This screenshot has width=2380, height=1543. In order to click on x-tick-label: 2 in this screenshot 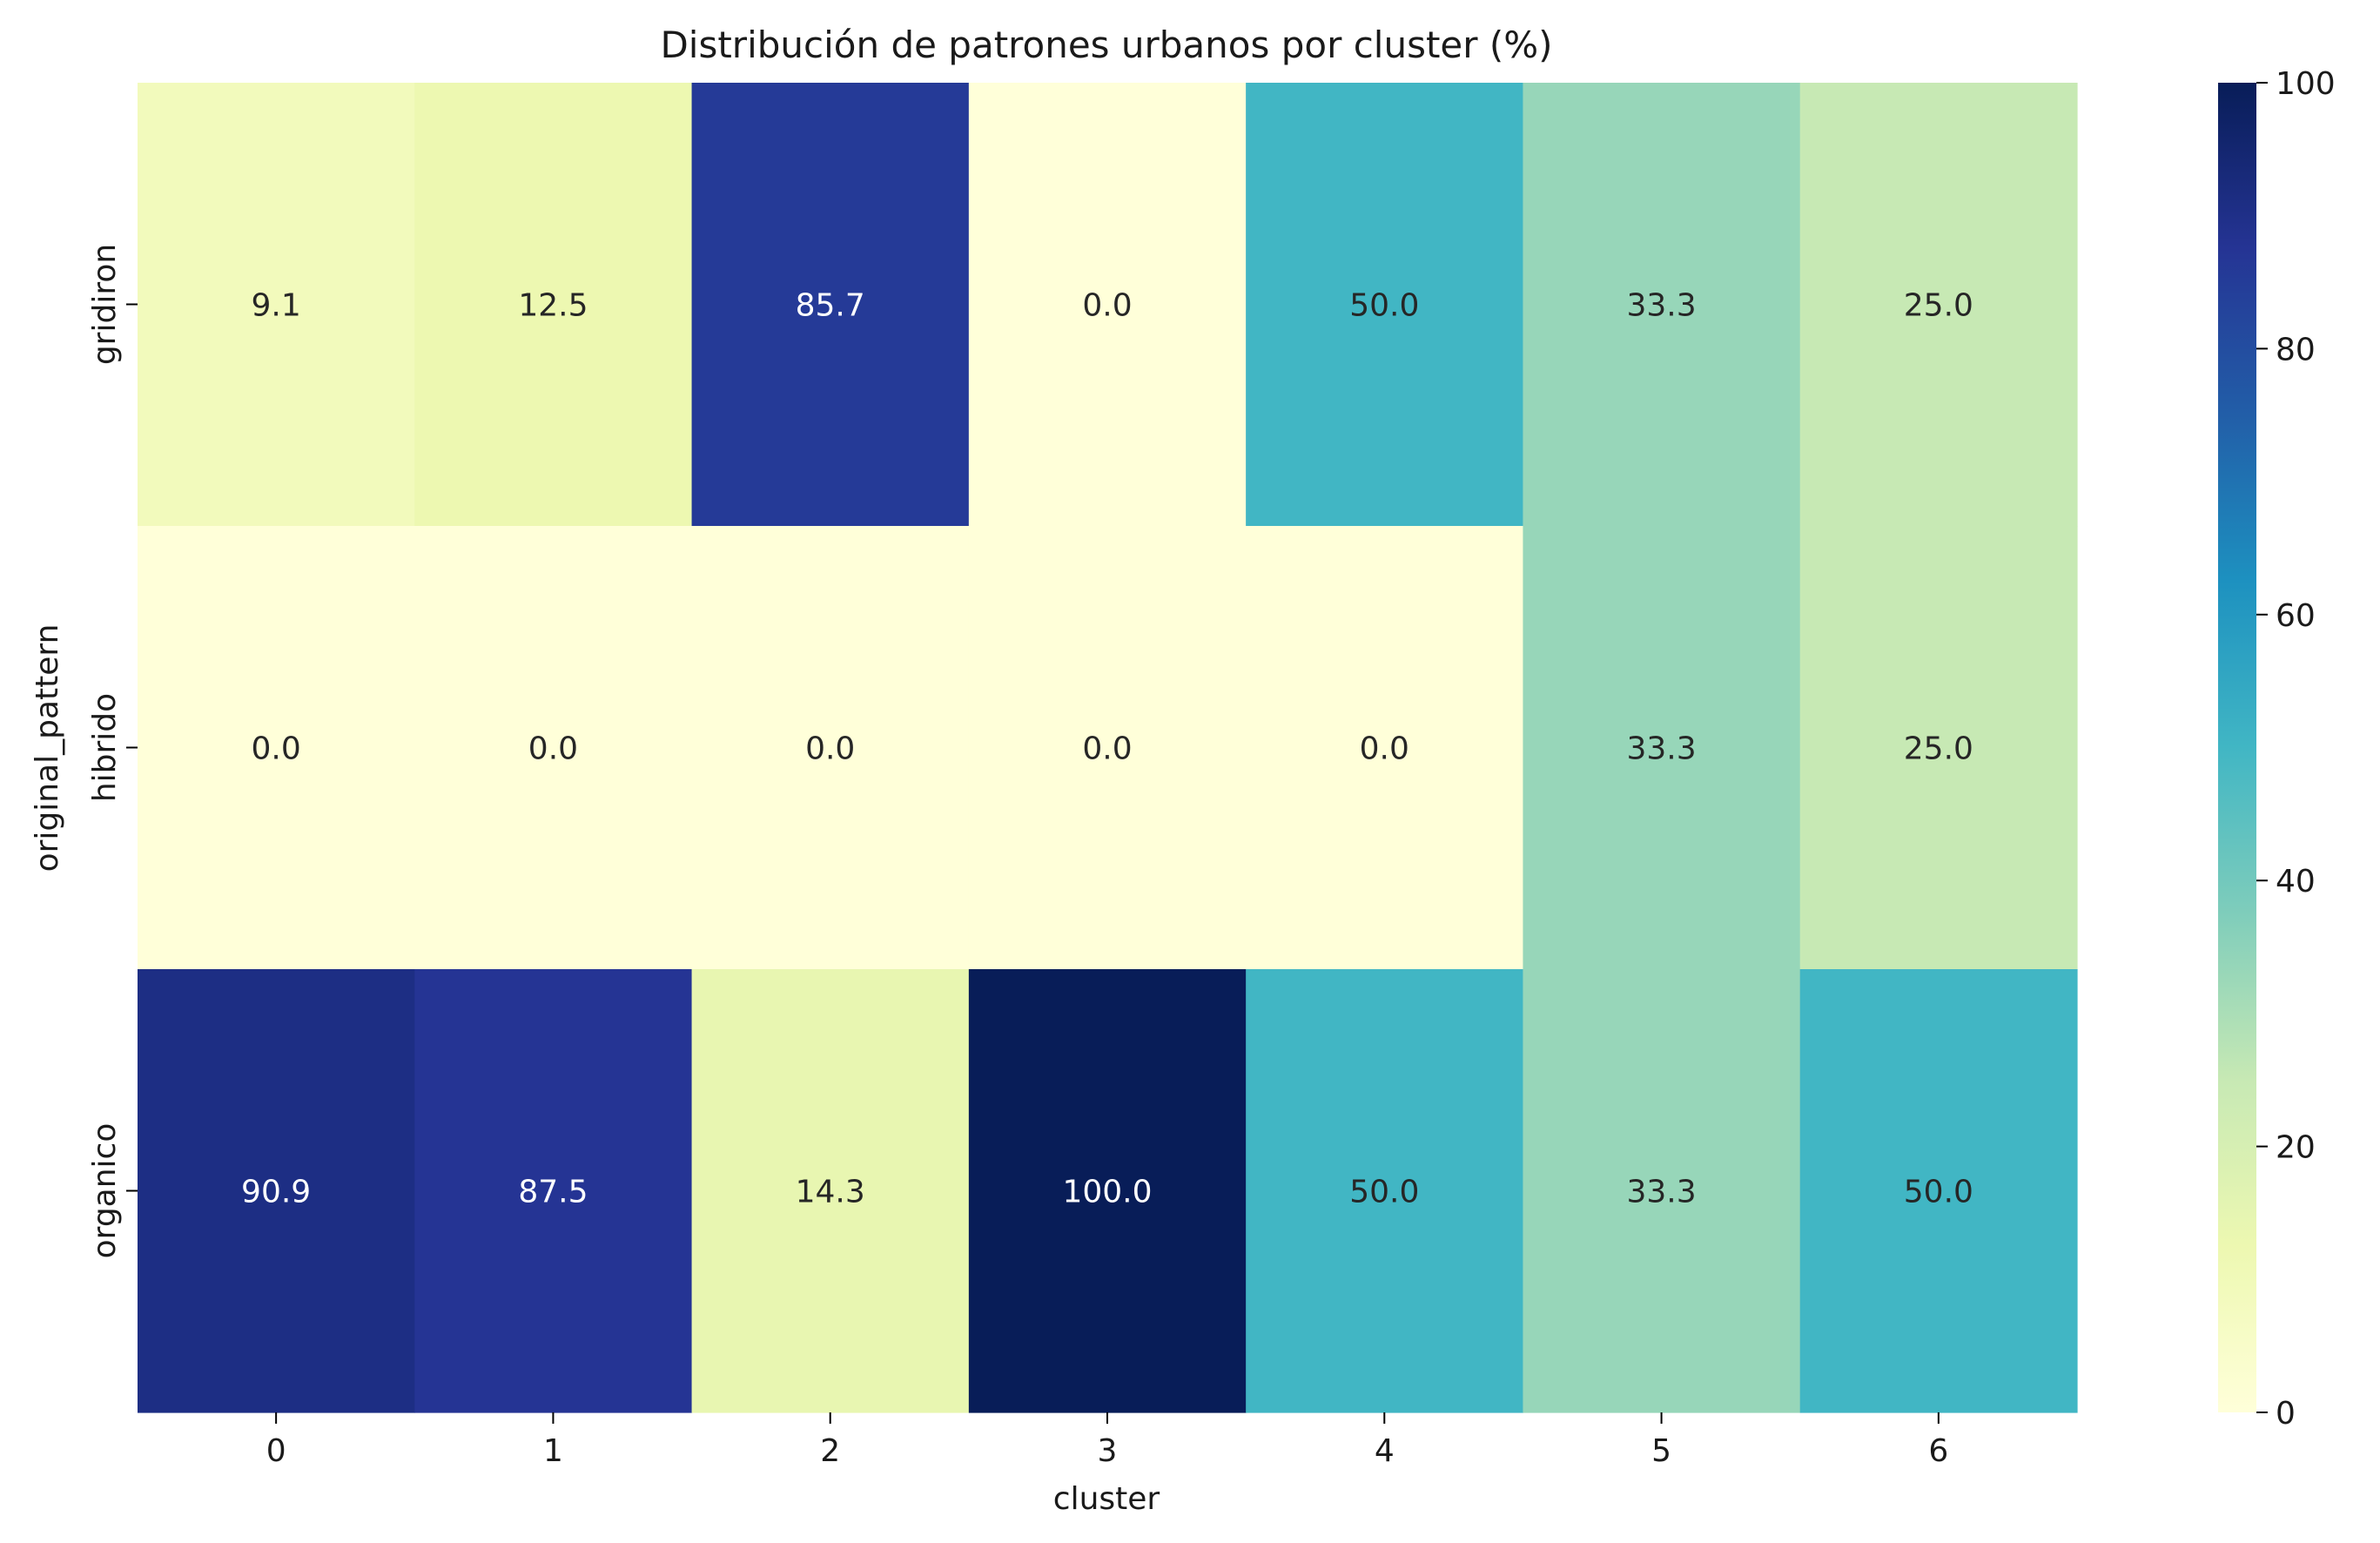, I will do `click(830, 1451)`.